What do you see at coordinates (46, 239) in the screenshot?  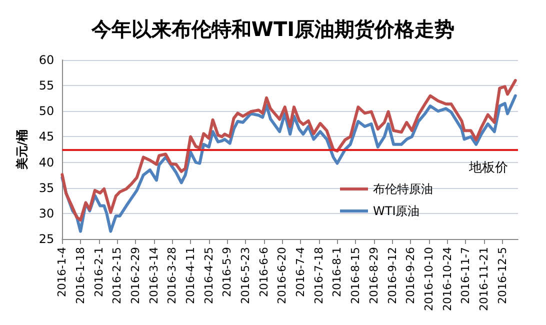 I see `y-tick-label: 25` at bounding box center [46, 239].